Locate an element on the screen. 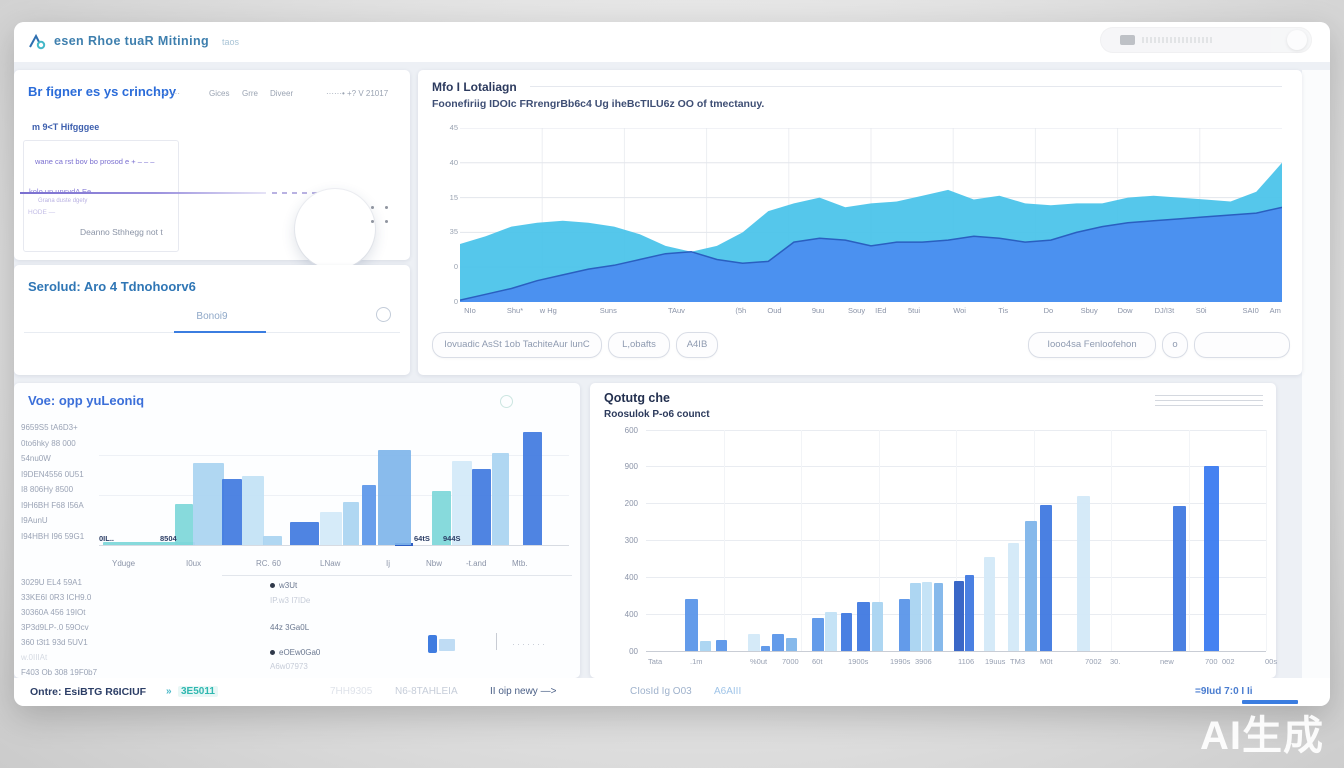 Image resolution: width=1344 pixels, height=768 pixels. x-tick-label: IEd is located at coordinates (881, 310).